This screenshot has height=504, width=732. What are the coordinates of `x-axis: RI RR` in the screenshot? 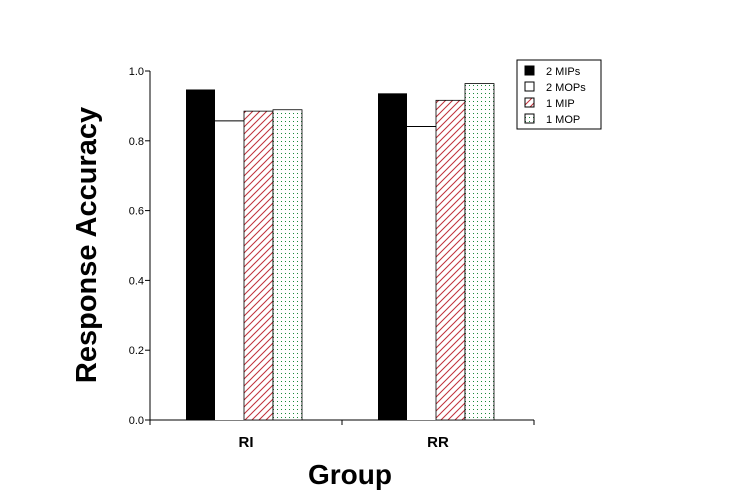 It's located at (342, 435).